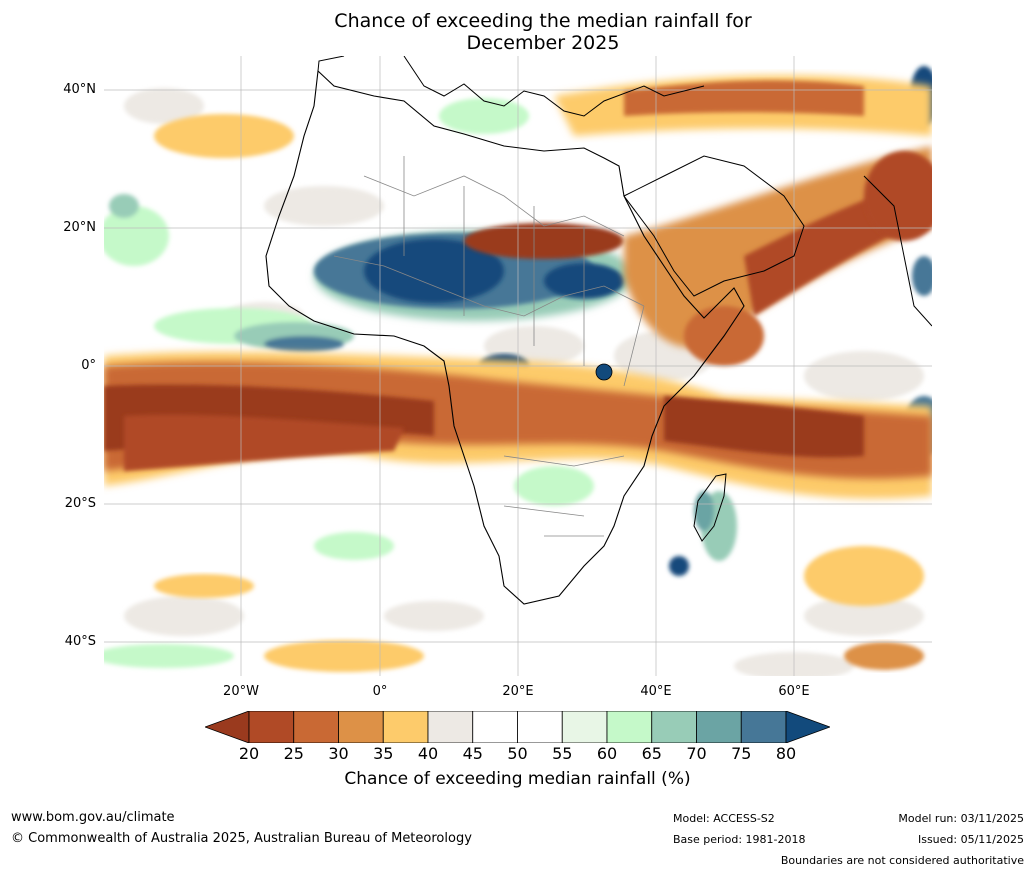 The image size is (1035, 873). What do you see at coordinates (517, 753) in the screenshot?
I see `colorbar-tick-label: 50` at bounding box center [517, 753].